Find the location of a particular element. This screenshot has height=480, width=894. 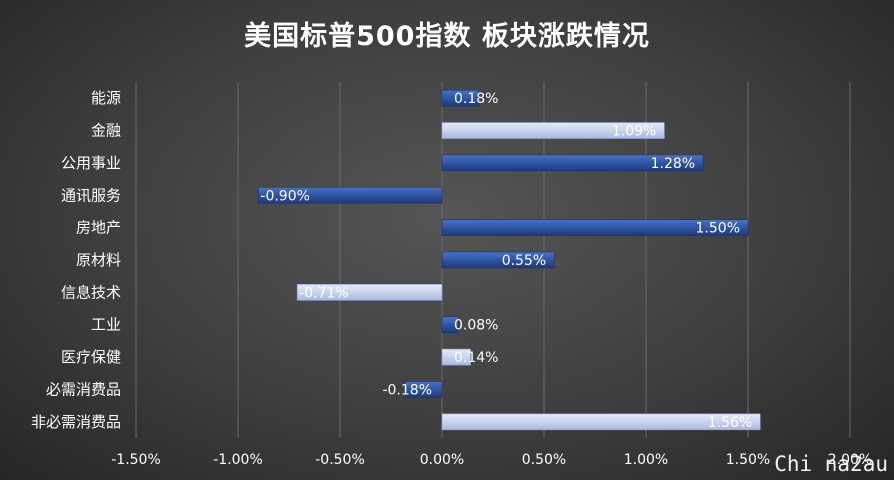

data-label: -0.71% is located at coordinates (324, 293).